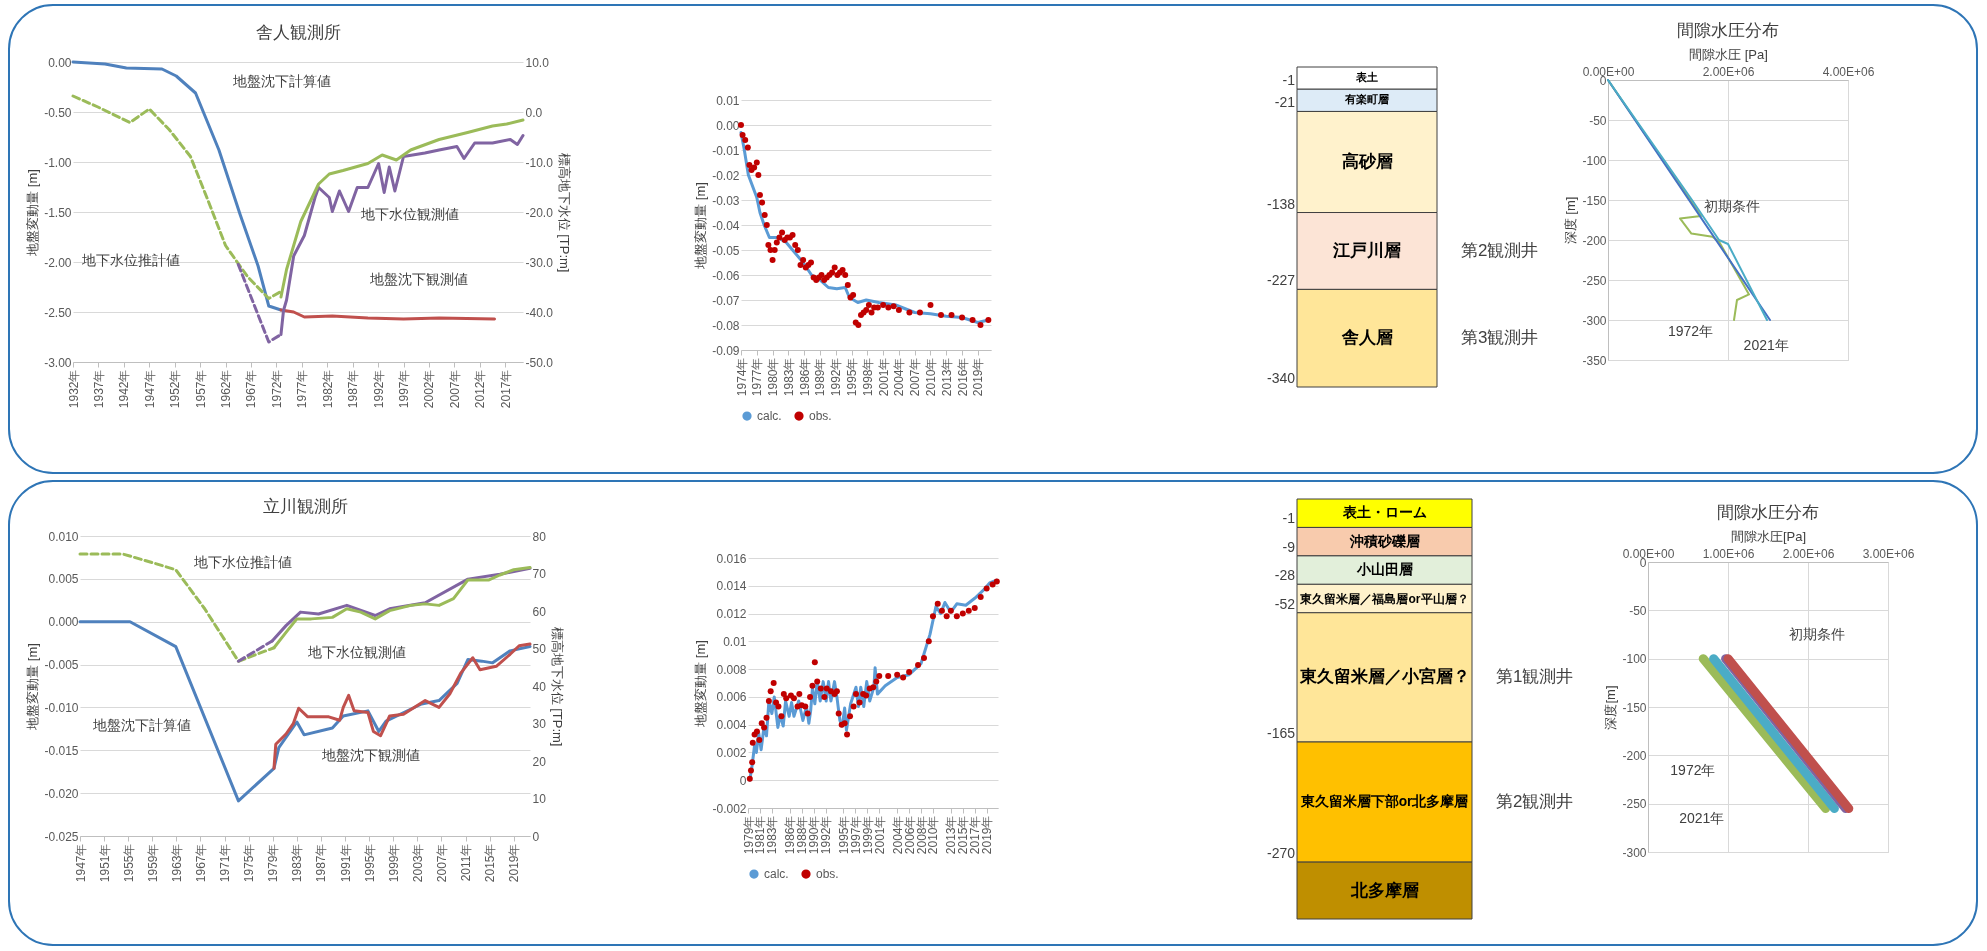 The image size is (1987, 951). What do you see at coordinates (429, 389) in the screenshot?
I see `x-tick-label: 2002年` at bounding box center [429, 389].